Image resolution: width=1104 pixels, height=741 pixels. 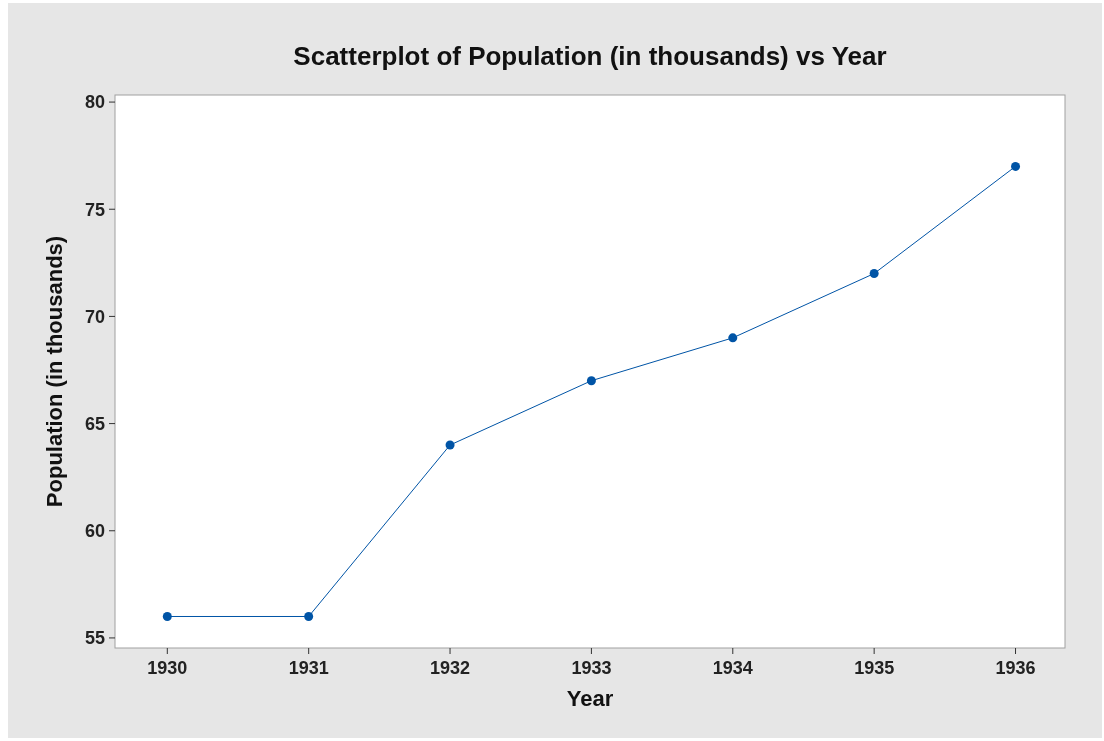 I want to click on y-tick-label: 65, so click(x=94, y=423).